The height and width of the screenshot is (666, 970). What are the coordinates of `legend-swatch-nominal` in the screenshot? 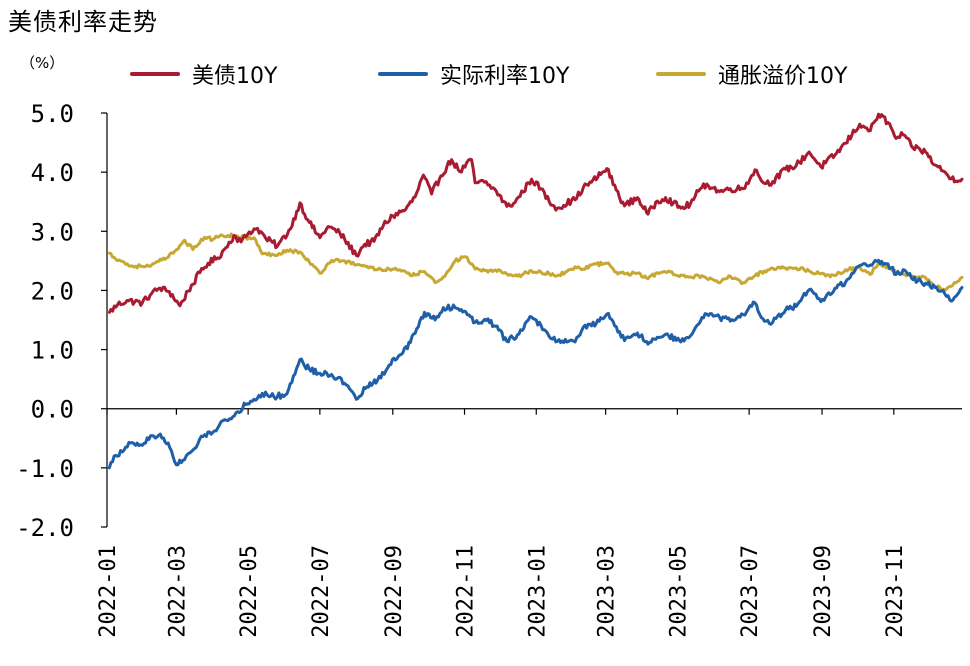 It's located at (155, 74).